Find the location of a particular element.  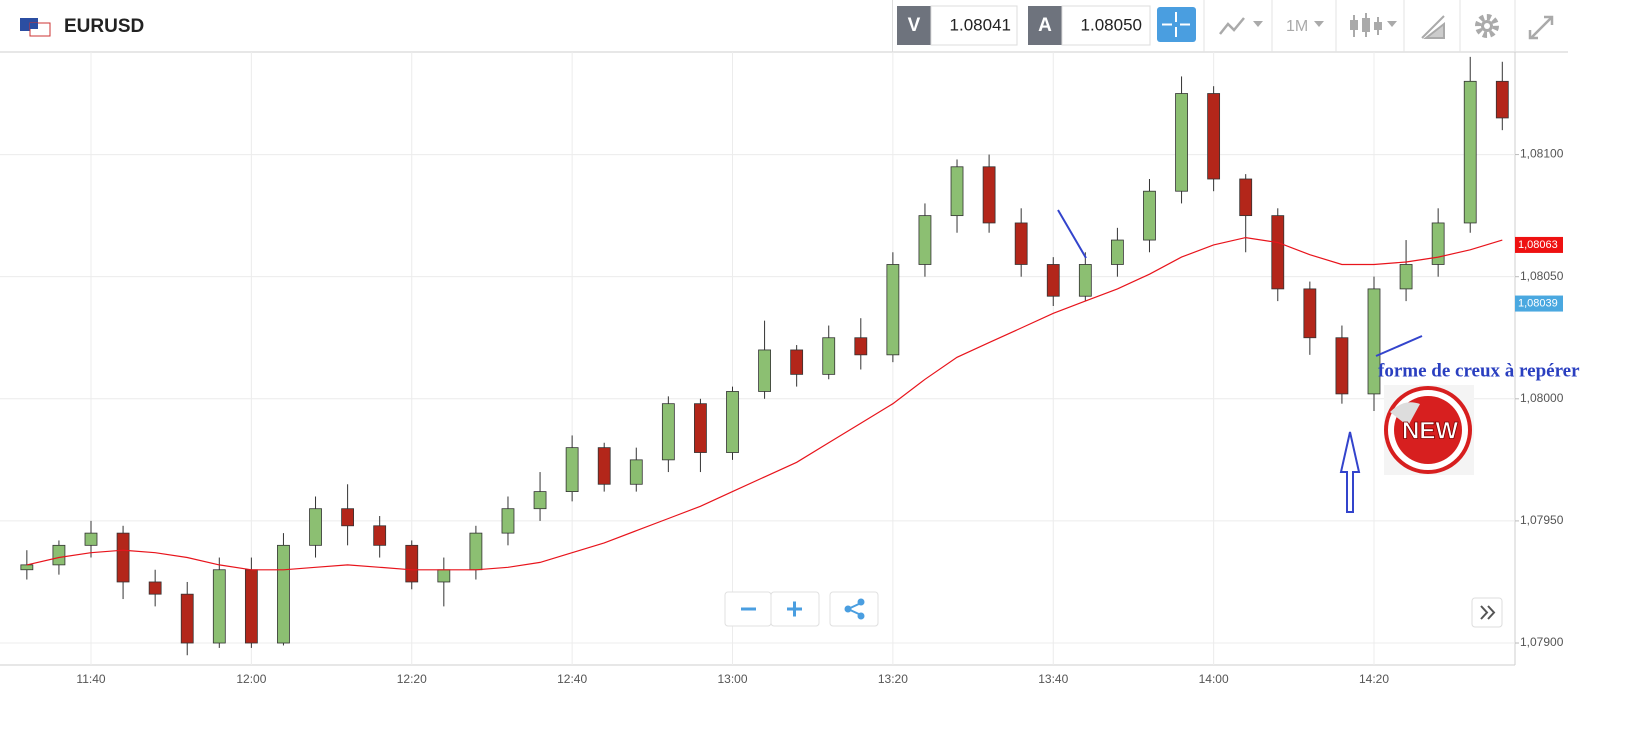

crosshair-icon is located at coordinates (1176, 24).